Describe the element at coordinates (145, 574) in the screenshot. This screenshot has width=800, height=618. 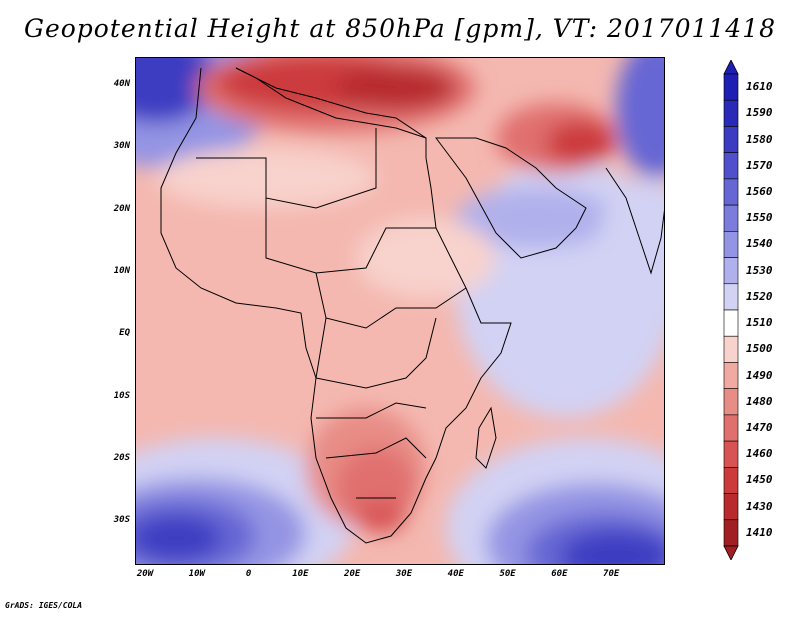
I see `lon-tick-label: 20W` at that location.